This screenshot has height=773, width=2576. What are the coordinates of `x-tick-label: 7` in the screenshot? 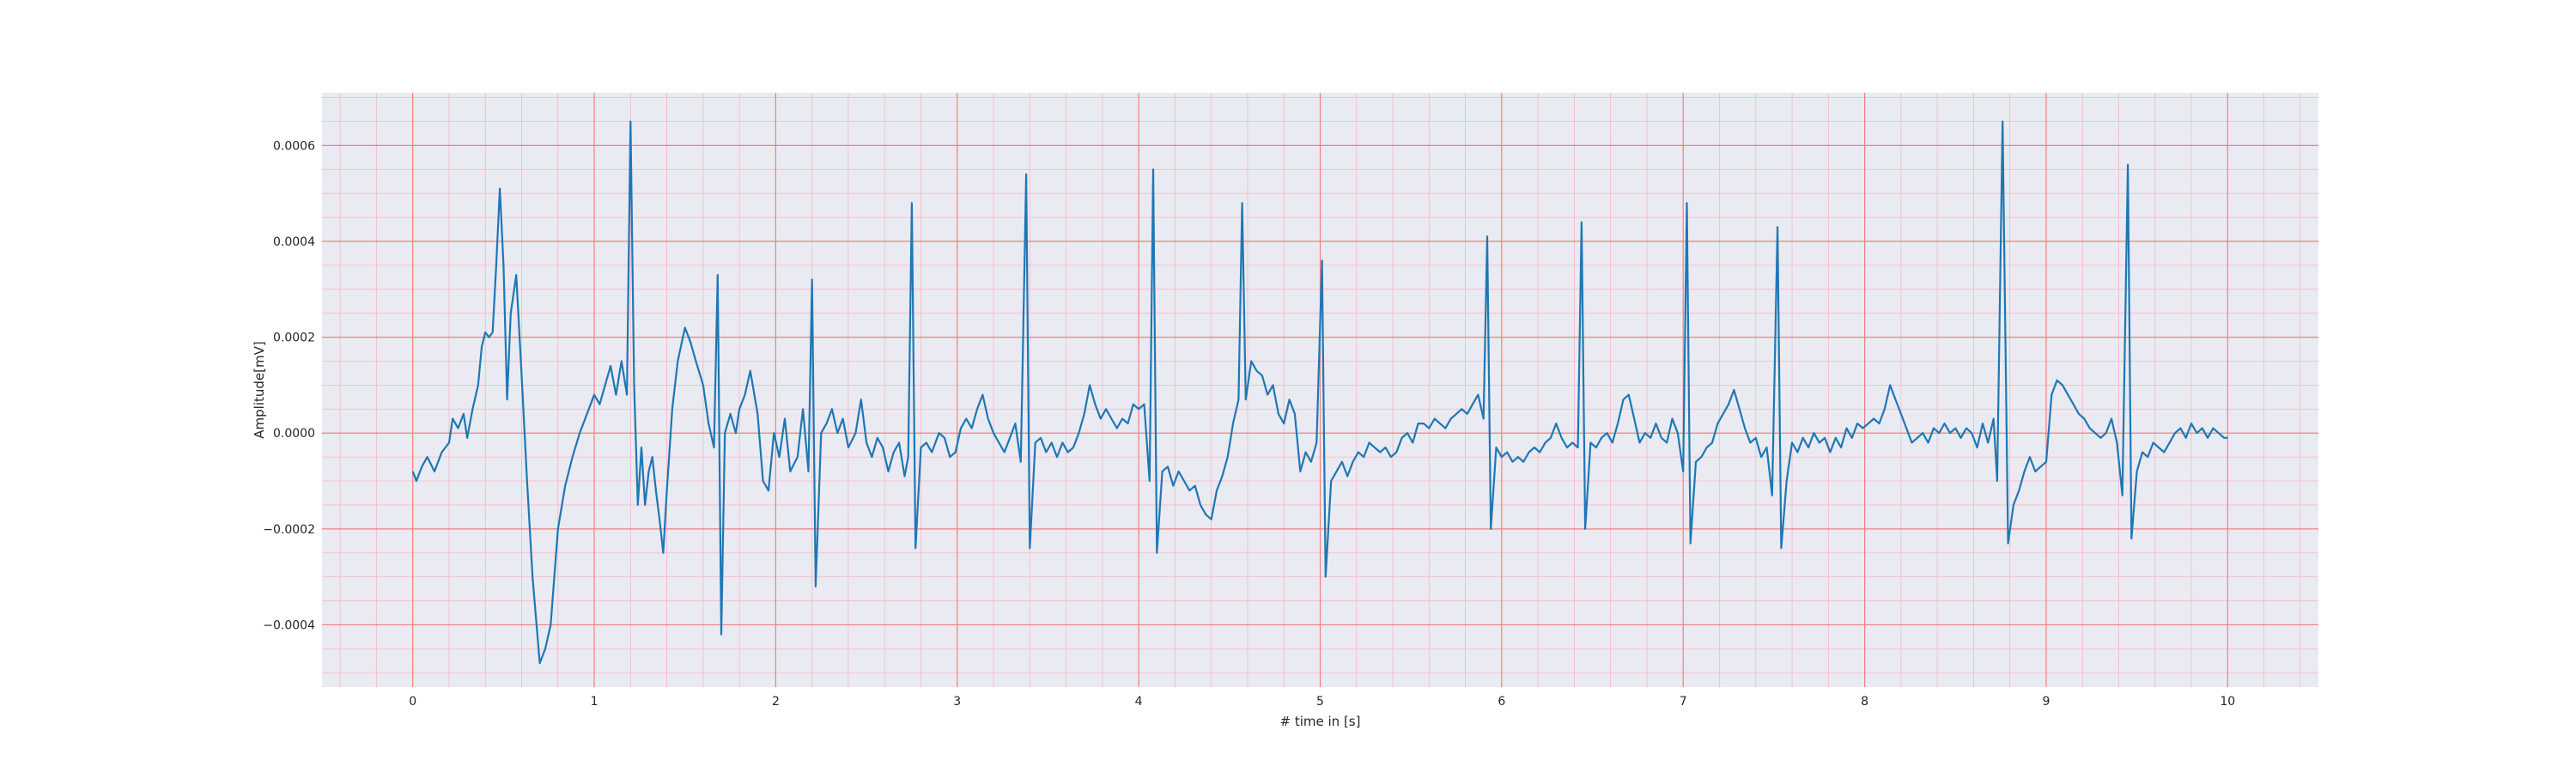 It's located at (1683, 702).